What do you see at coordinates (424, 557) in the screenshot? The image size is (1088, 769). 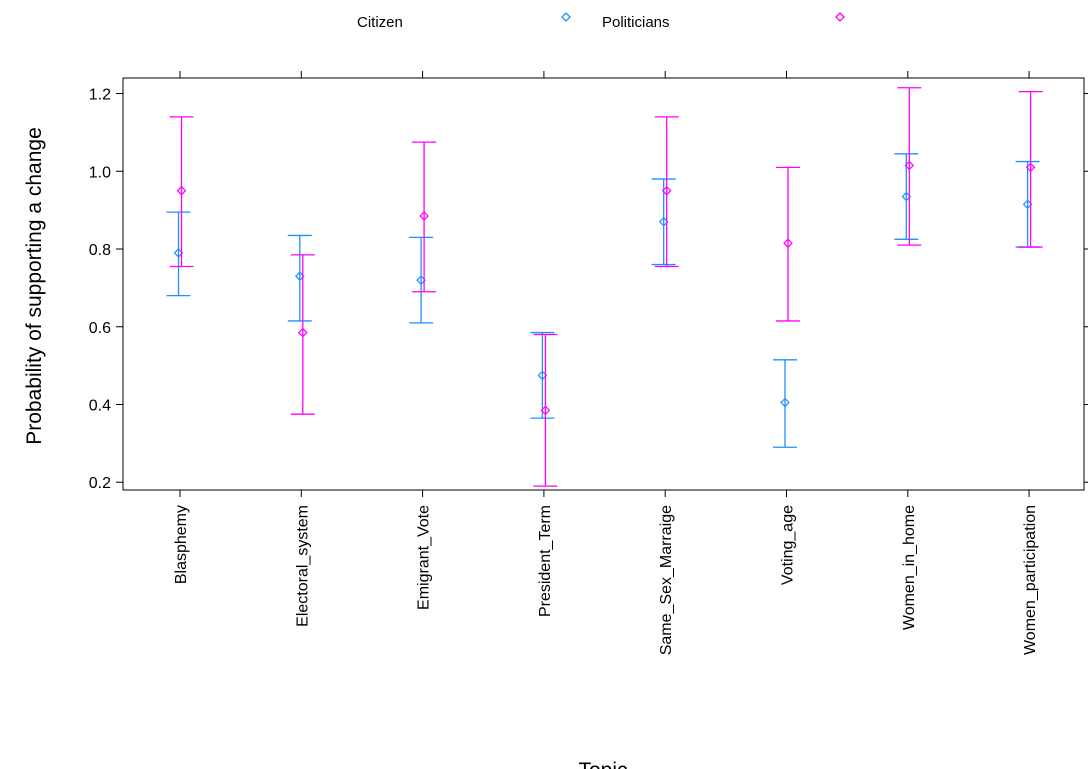 I see `x-tick-label: Emigrant_Vote` at bounding box center [424, 557].